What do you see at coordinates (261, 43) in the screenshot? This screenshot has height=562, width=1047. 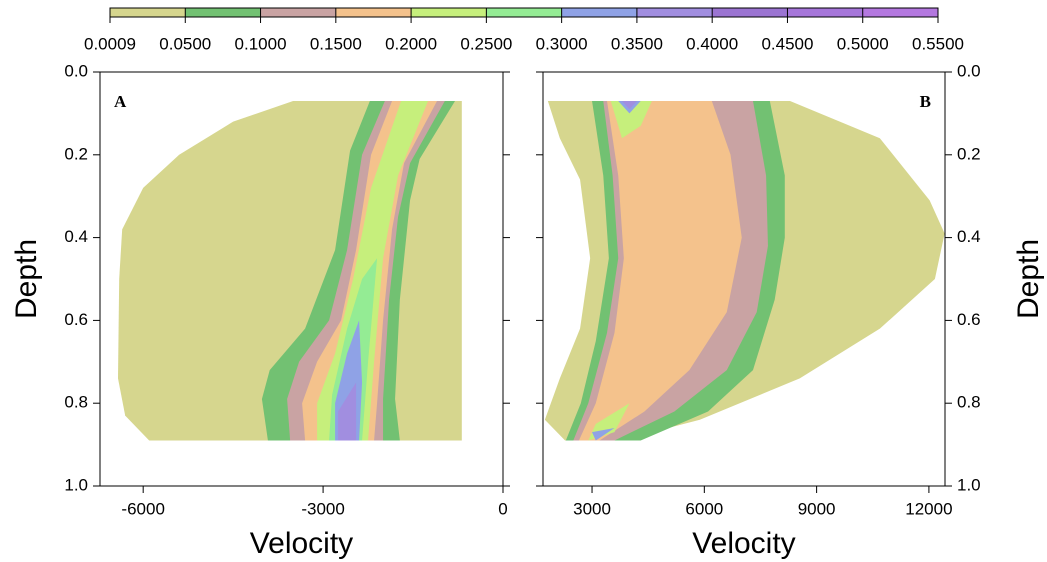 I see `colorbar-label: 0.1000` at bounding box center [261, 43].